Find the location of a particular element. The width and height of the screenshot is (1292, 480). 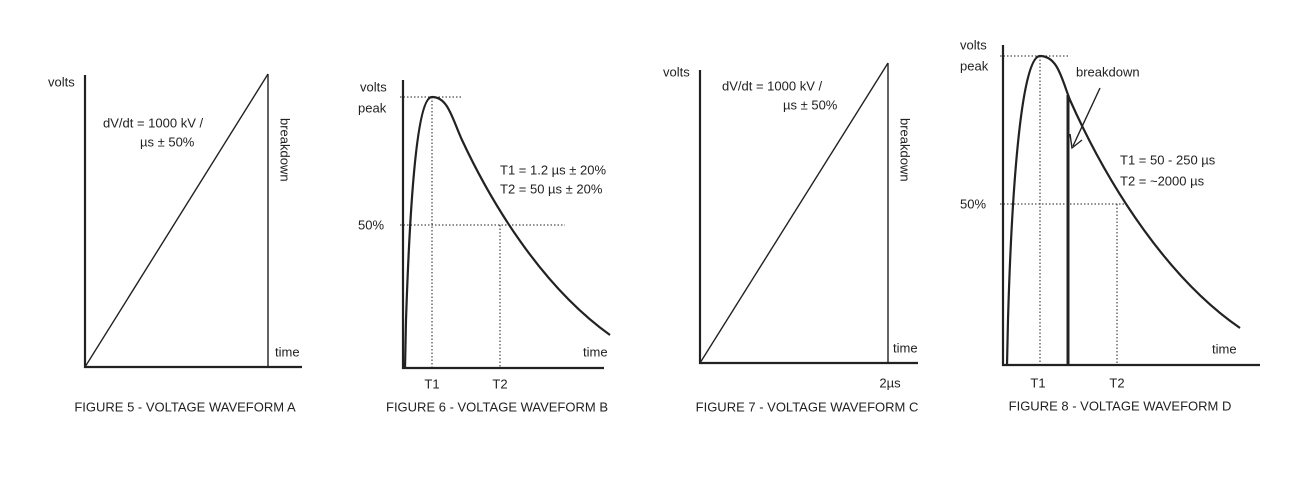

breakdown-arrow is located at coordinates (1086, 117).